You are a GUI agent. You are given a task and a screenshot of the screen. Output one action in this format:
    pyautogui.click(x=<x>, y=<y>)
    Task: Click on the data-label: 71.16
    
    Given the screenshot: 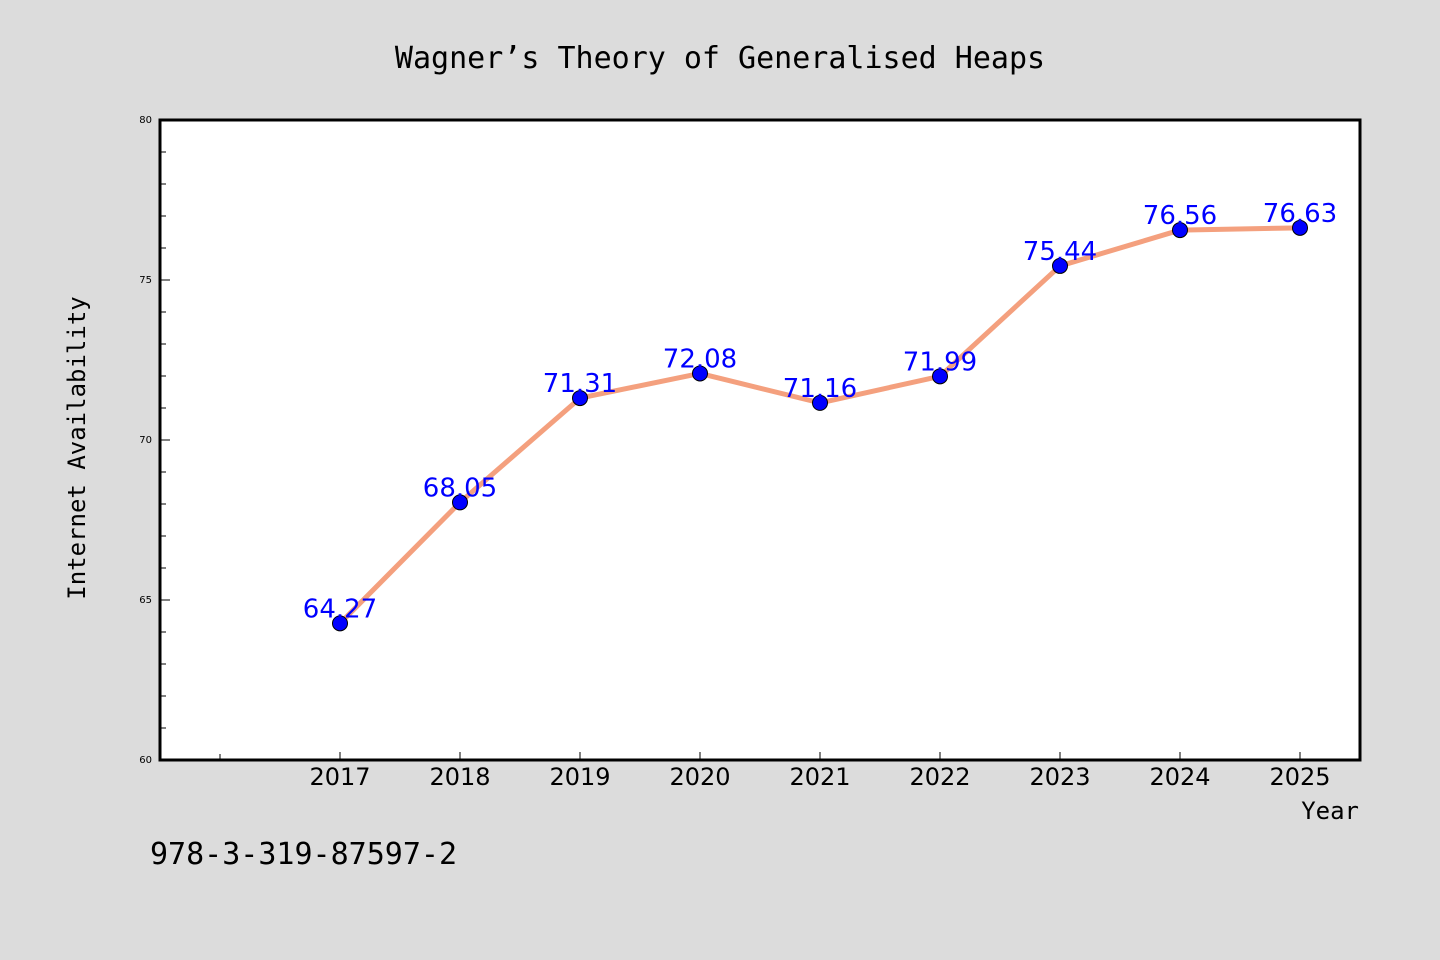 What is the action you would take?
    pyautogui.click(x=820, y=389)
    